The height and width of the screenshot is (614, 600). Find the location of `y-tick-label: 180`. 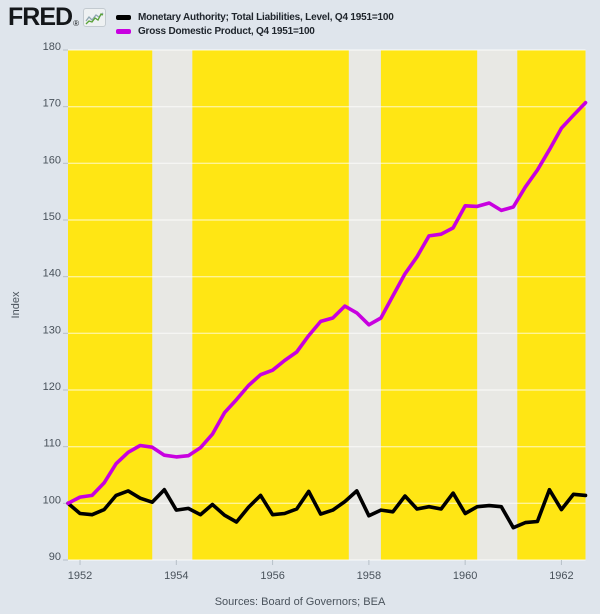

y-tick-label: 180 is located at coordinates (52, 47).